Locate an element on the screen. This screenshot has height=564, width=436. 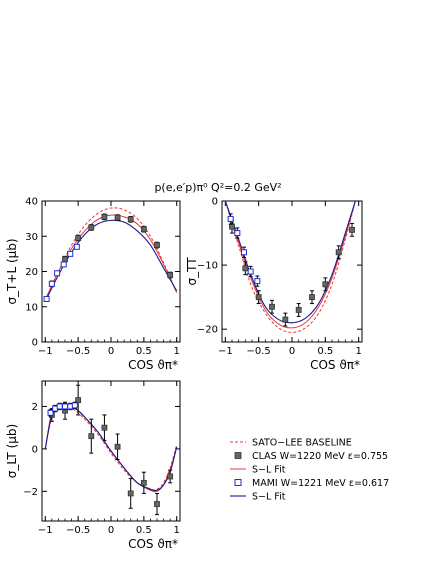
y-axis-label: σ_T+L (μb) is located at coordinates (12, 271).